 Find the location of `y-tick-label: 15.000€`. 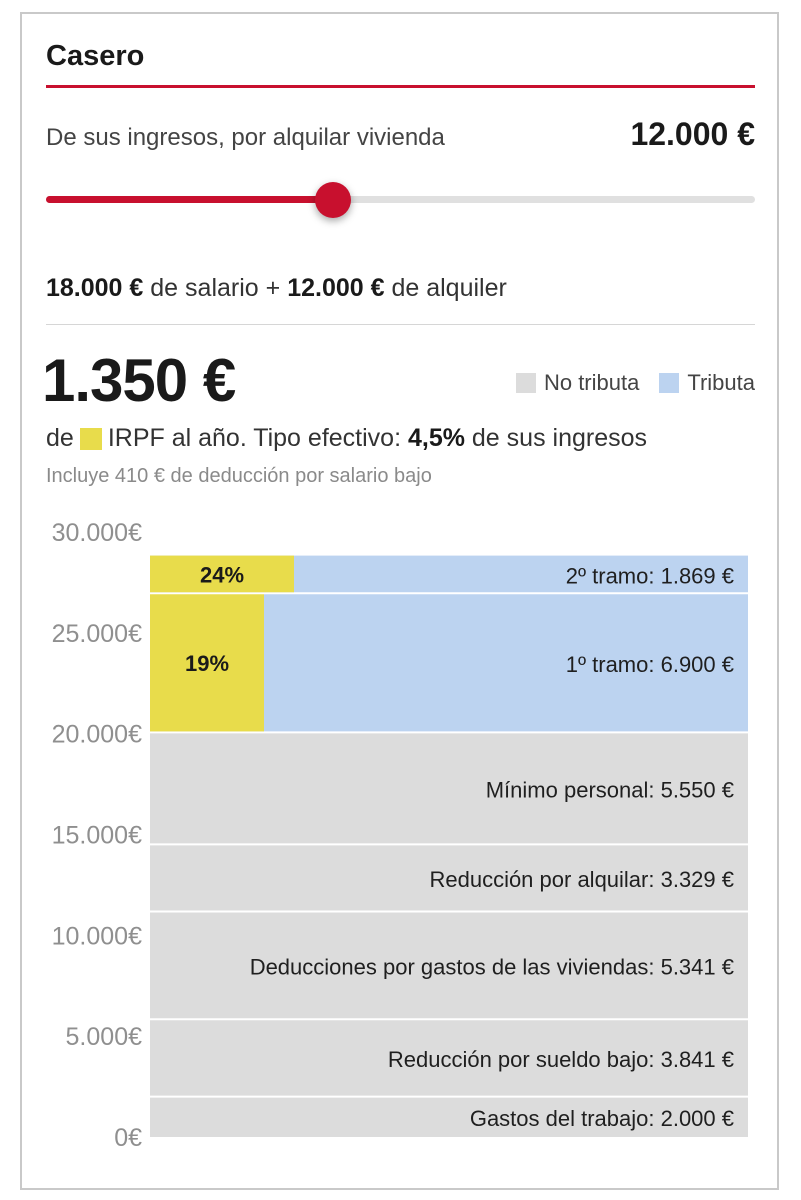

y-tick-label: 15.000€ is located at coordinates (97, 836).